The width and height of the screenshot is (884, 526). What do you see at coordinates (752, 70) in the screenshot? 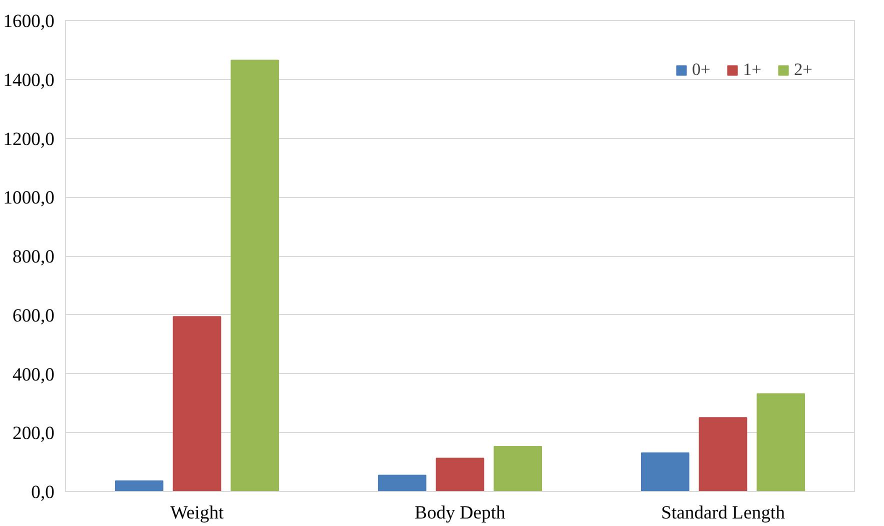
I see `legend-label: 1+` at bounding box center [752, 70].